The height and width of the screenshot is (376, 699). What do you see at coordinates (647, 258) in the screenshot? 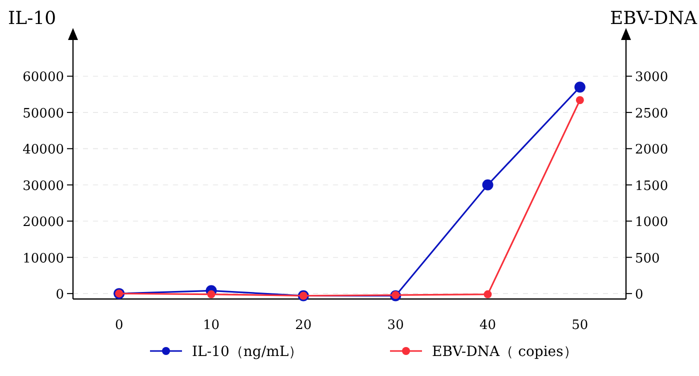
I see `y2-tick-label: 500` at bounding box center [647, 258].